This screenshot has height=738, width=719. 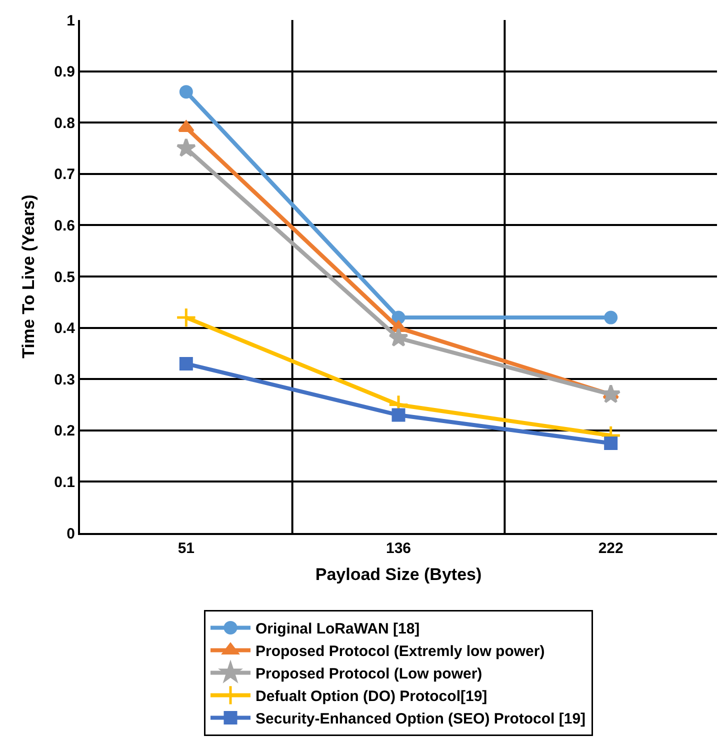 I want to click on y-tick-label: 0.3, so click(x=64, y=379).